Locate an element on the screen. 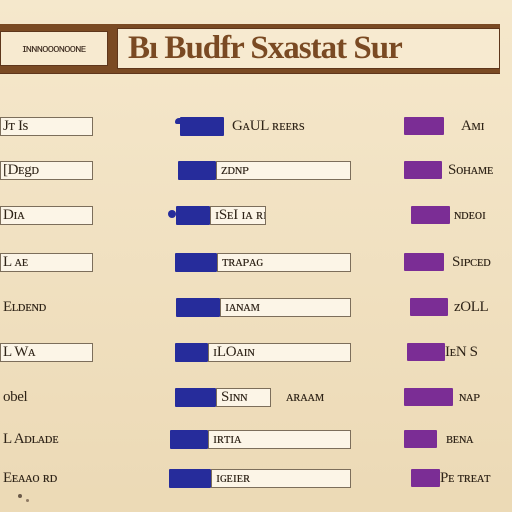 The width and height of the screenshot is (512, 512). right-label: ɴᴀᴘ is located at coordinates (469, 397).